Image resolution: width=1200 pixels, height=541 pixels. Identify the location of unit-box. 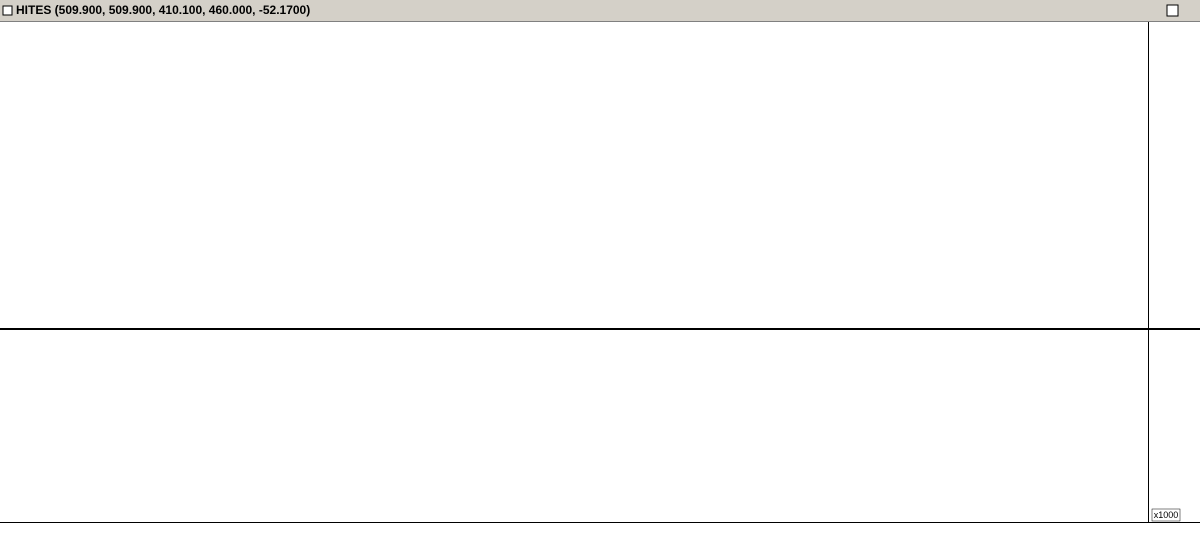
(1166, 515).